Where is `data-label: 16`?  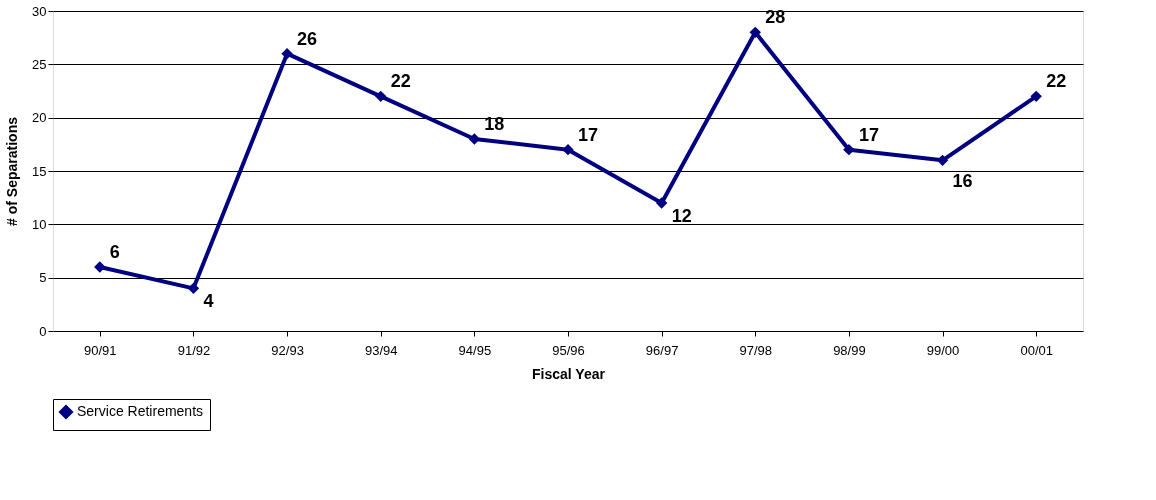 data-label: 16 is located at coordinates (962, 181).